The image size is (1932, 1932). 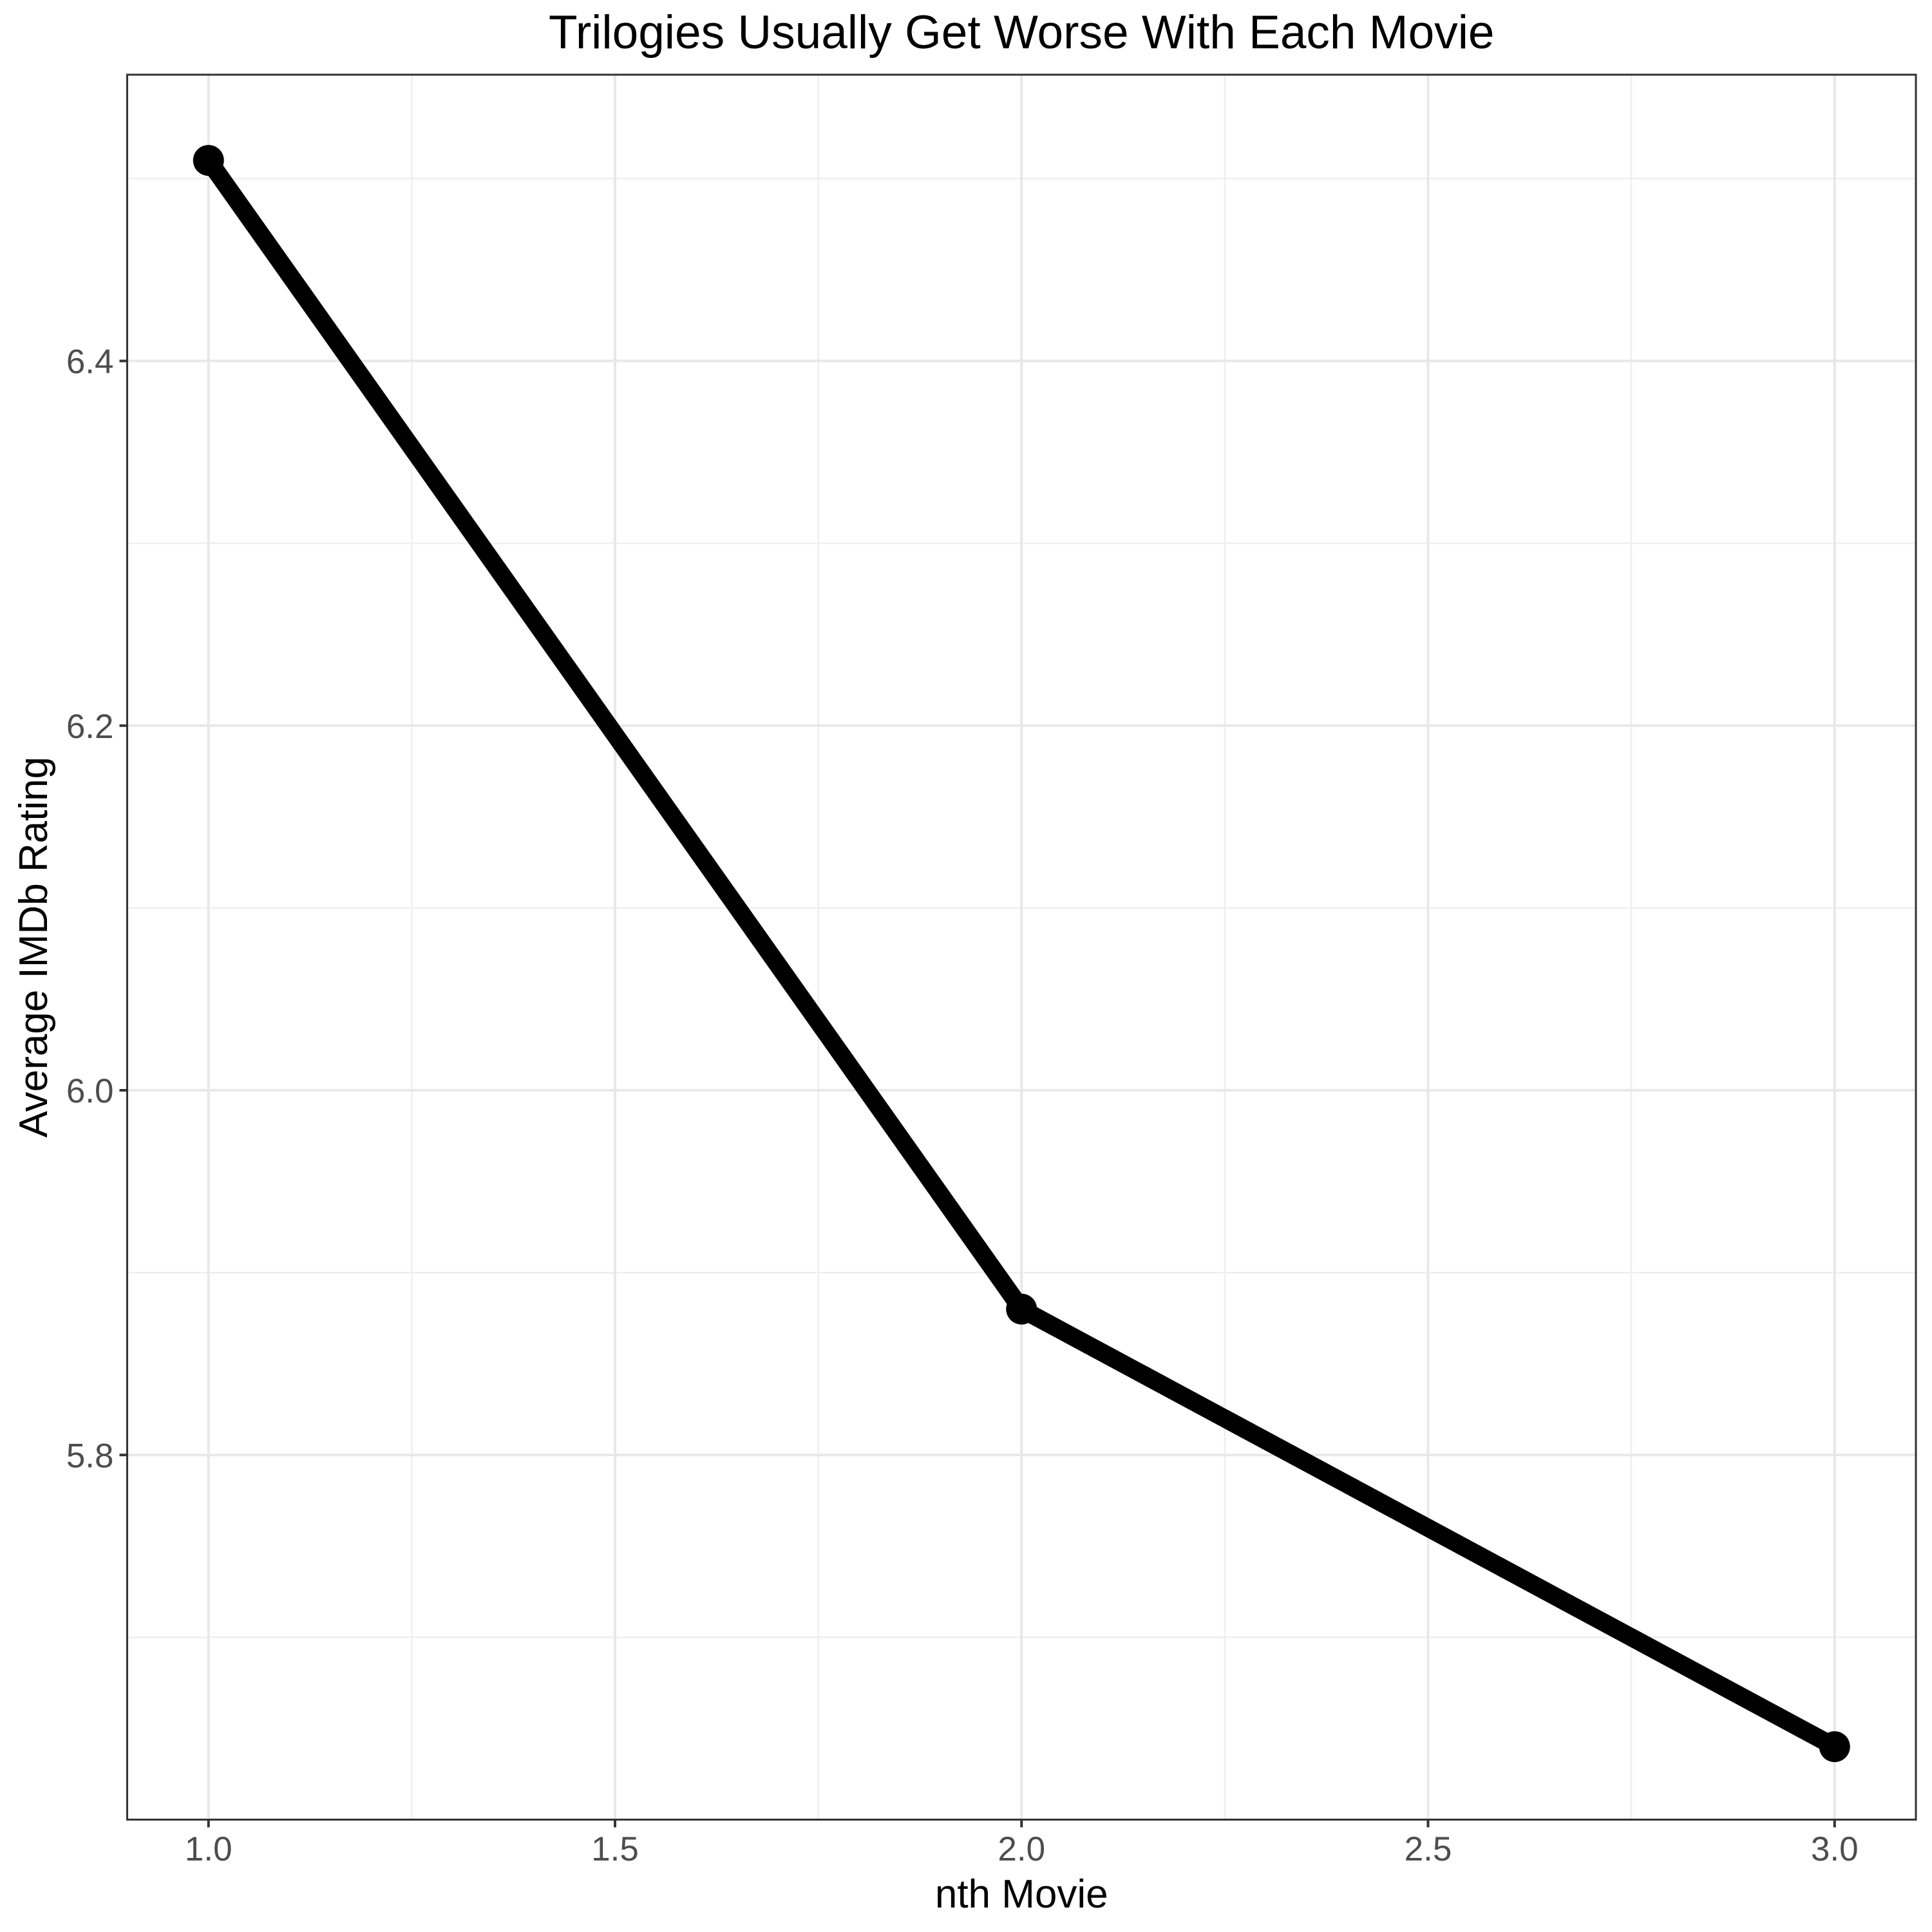 What do you see at coordinates (1835, 1849) in the screenshot?
I see `x-tick-label: 3.0` at bounding box center [1835, 1849].